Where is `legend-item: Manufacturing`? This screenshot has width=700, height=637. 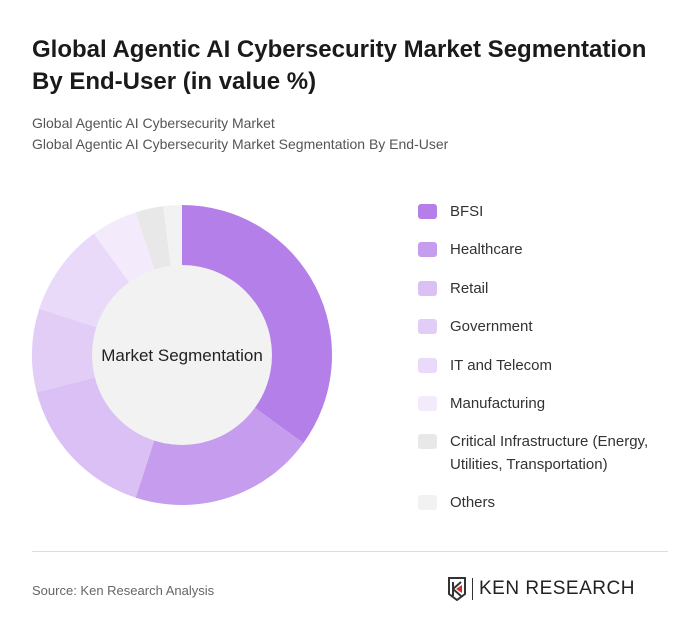
legend-item: Manufacturing is located at coordinates (554, 403).